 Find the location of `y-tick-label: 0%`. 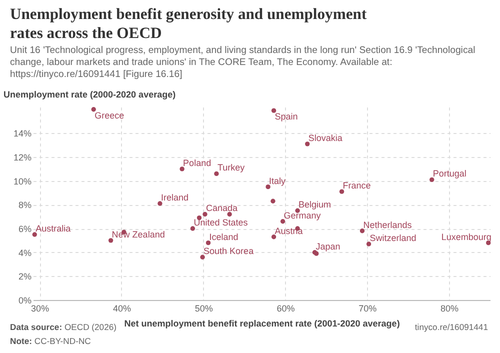

y-tick-label: 0% is located at coordinates (25, 301).